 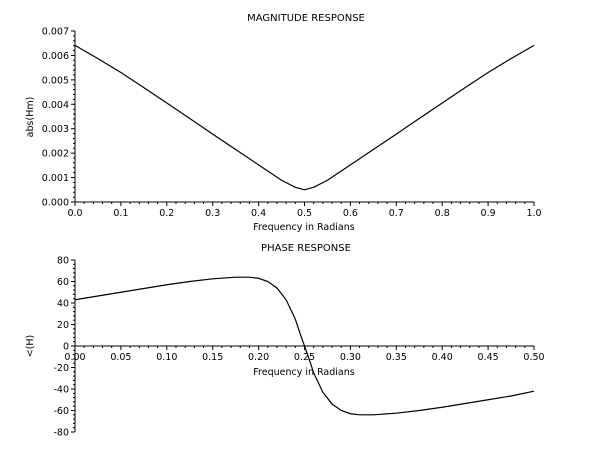 What do you see at coordinates (74, 213) in the screenshot?
I see `magnitude-x-tick-label: 0.0` at bounding box center [74, 213].